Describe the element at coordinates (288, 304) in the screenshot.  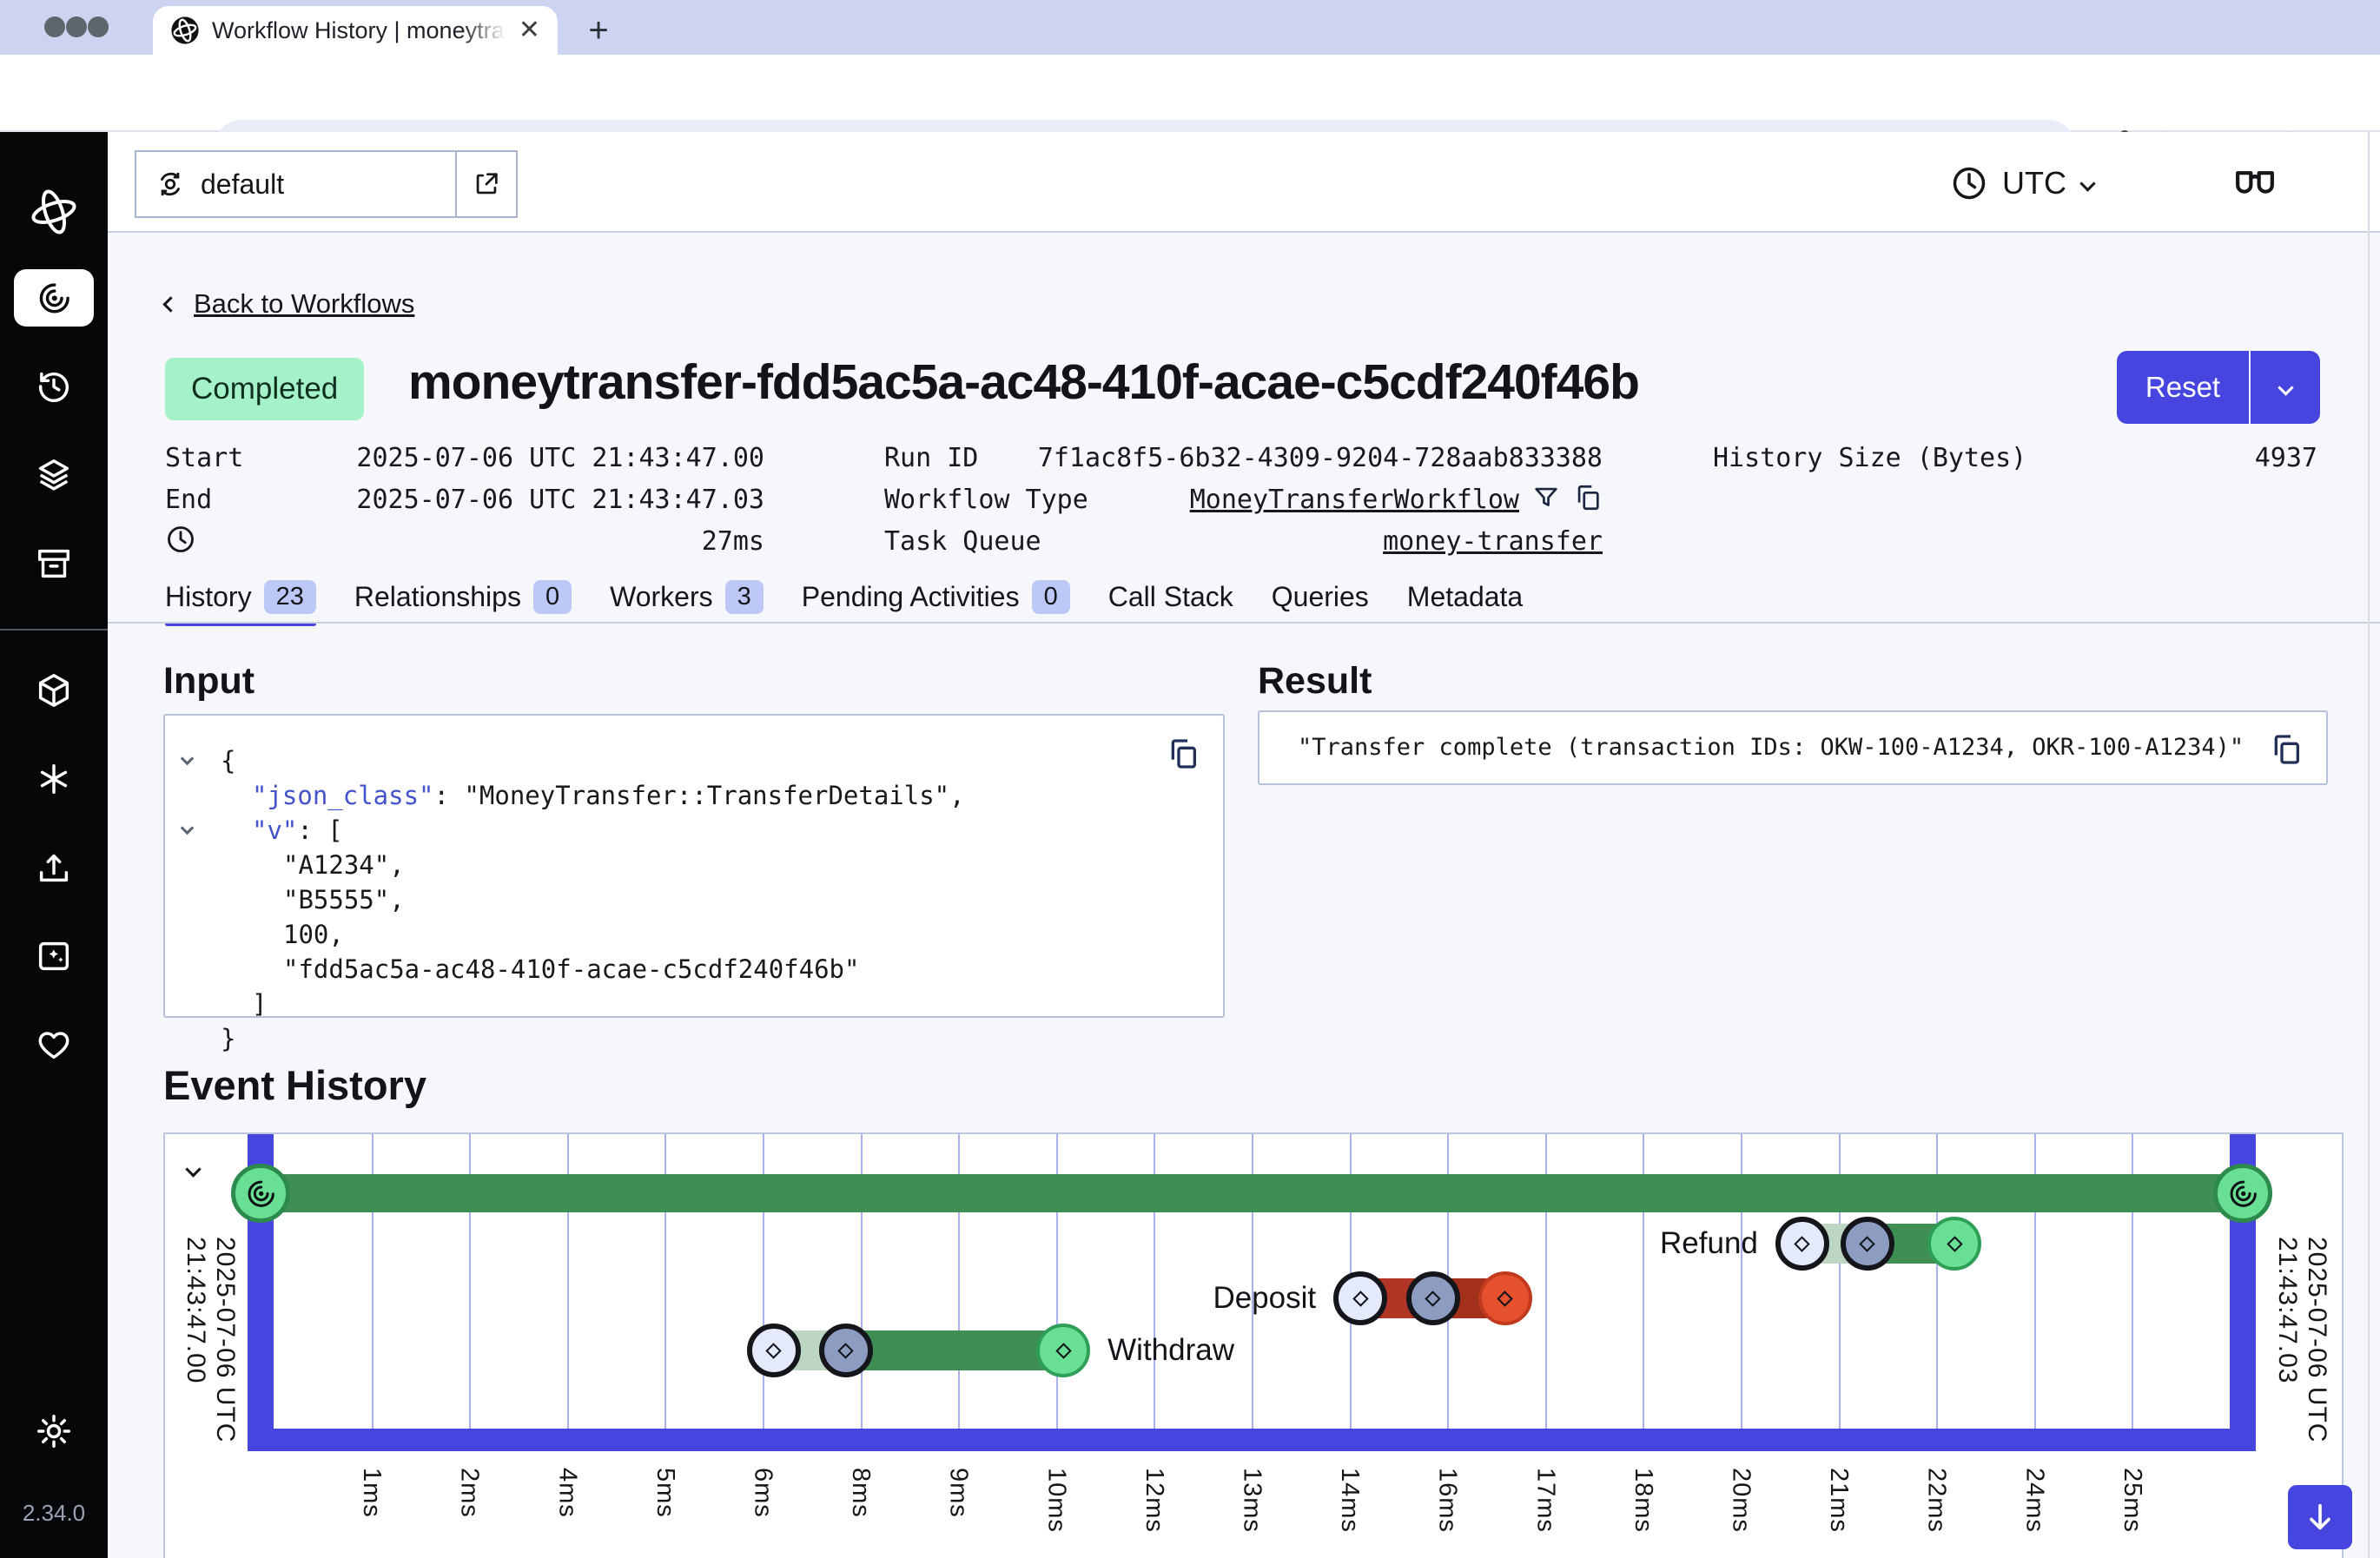
I see `back-to-workflows-link: Back to Workflows` at that location.